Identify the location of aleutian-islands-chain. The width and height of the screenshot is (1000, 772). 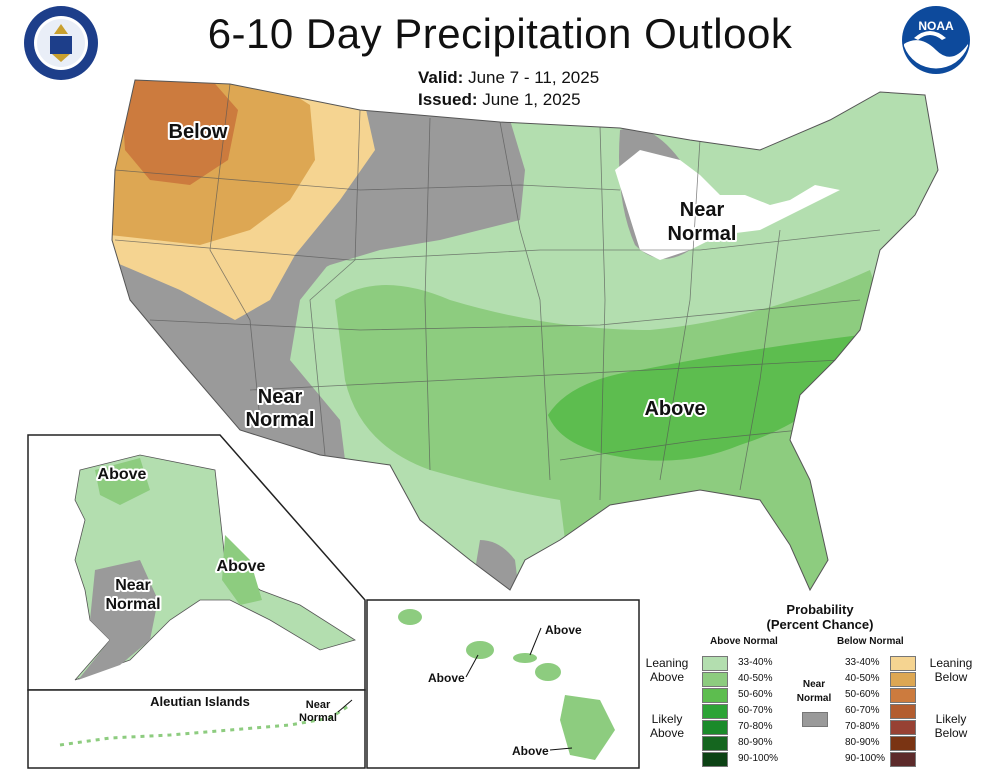
(205, 725).